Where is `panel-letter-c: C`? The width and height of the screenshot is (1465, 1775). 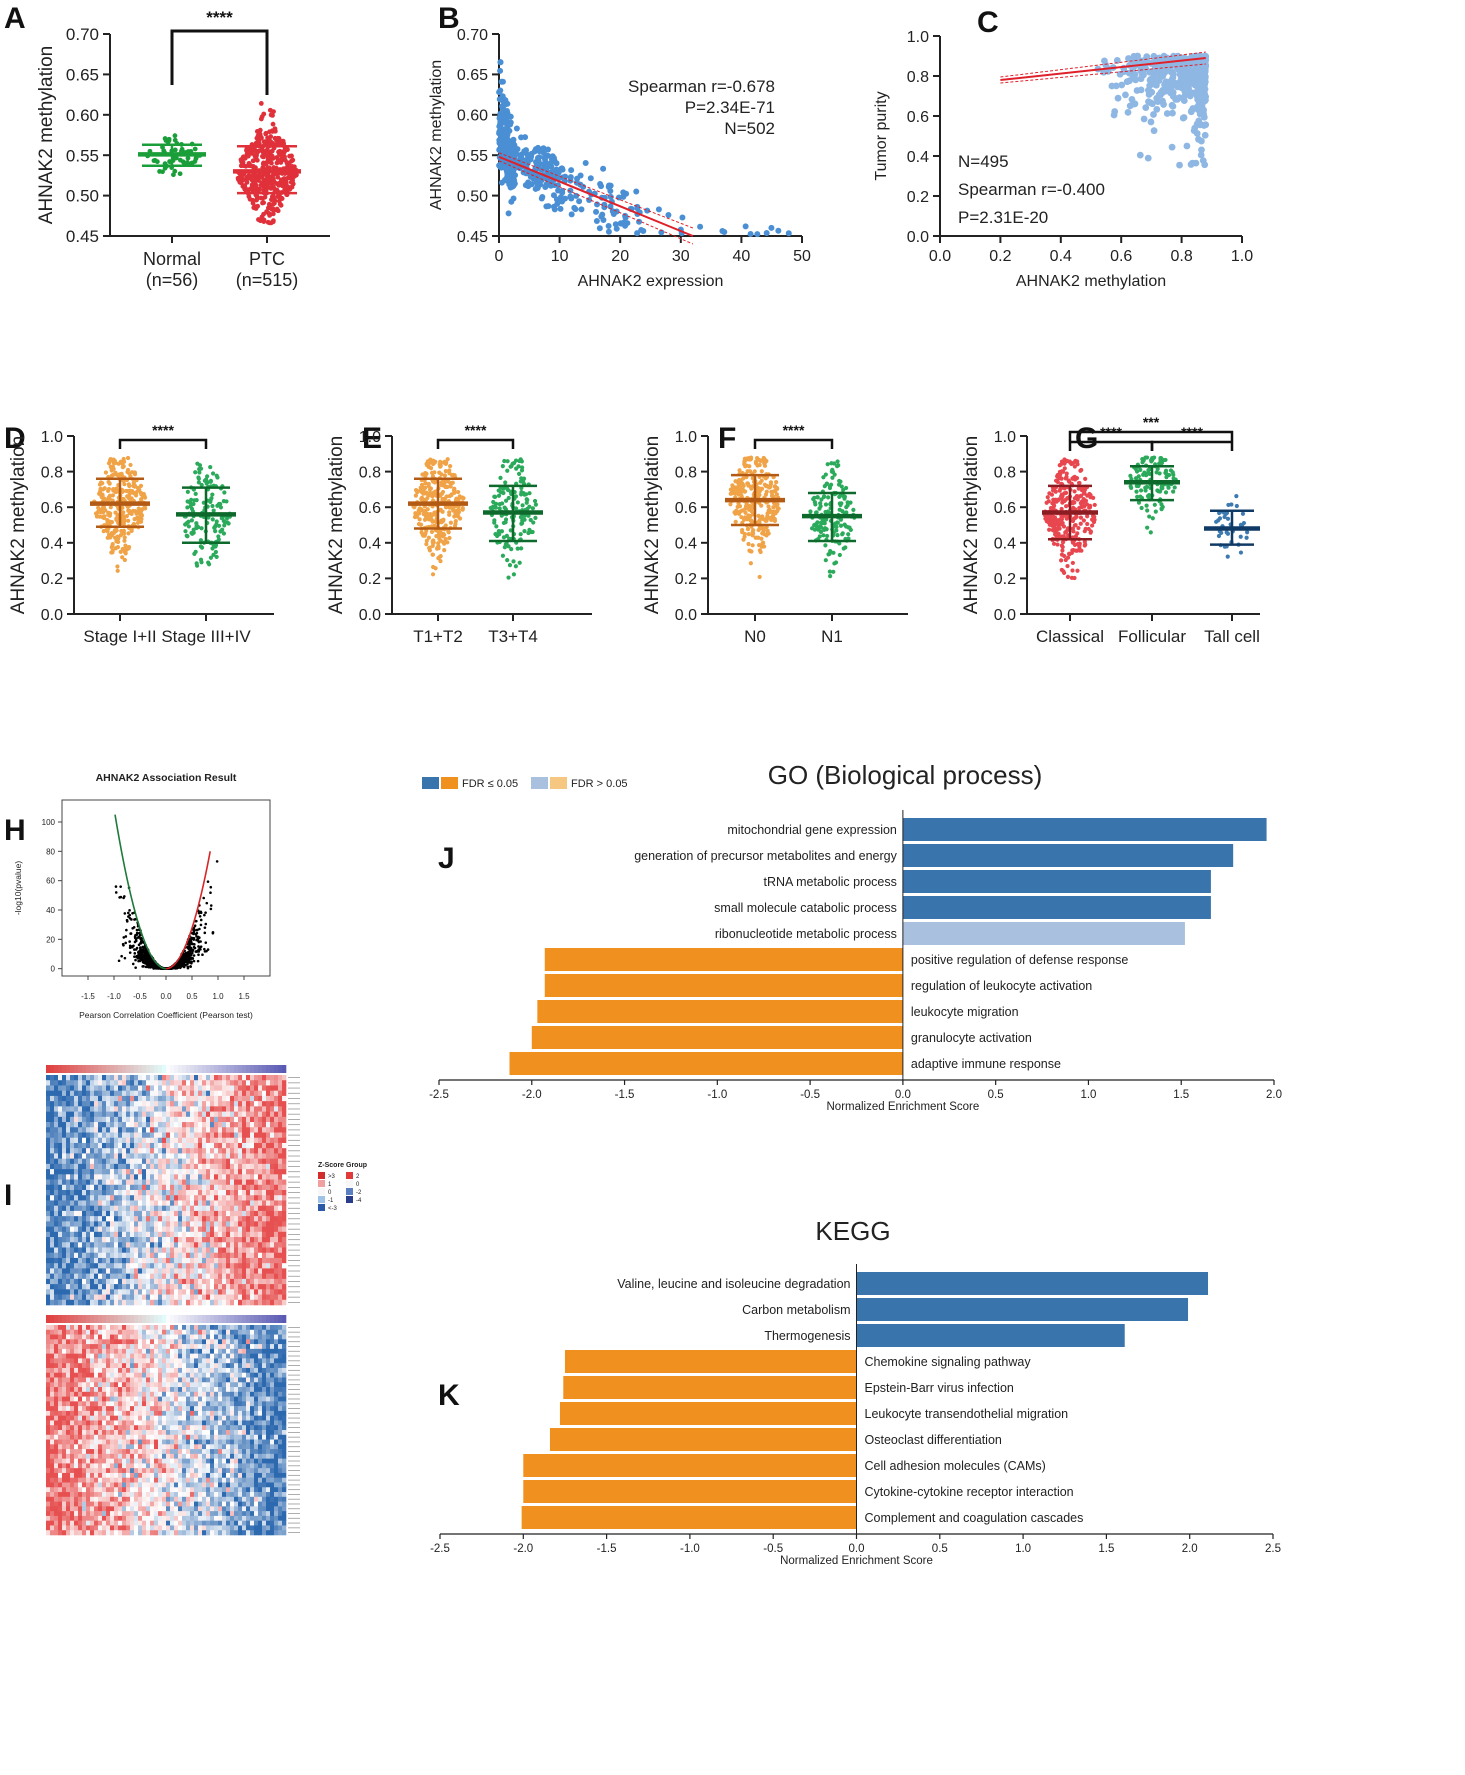
panel-letter-c: C is located at coordinates (988, 22).